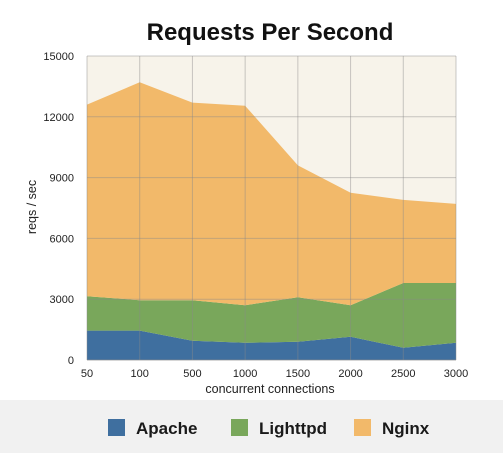  I want to click on x-tick-label: 1500, so click(298, 374).